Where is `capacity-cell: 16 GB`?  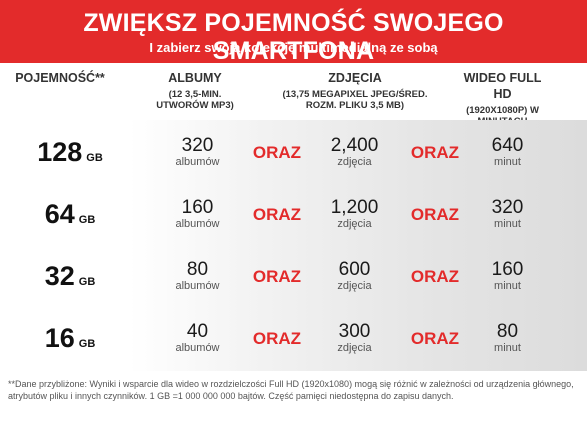 capacity-cell: 16 GB is located at coordinates (70, 338).